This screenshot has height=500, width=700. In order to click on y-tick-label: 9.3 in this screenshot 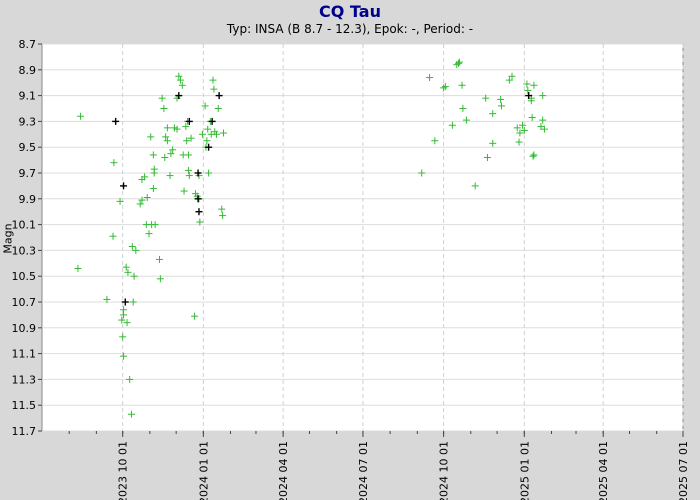, I will do `click(28, 121)`.